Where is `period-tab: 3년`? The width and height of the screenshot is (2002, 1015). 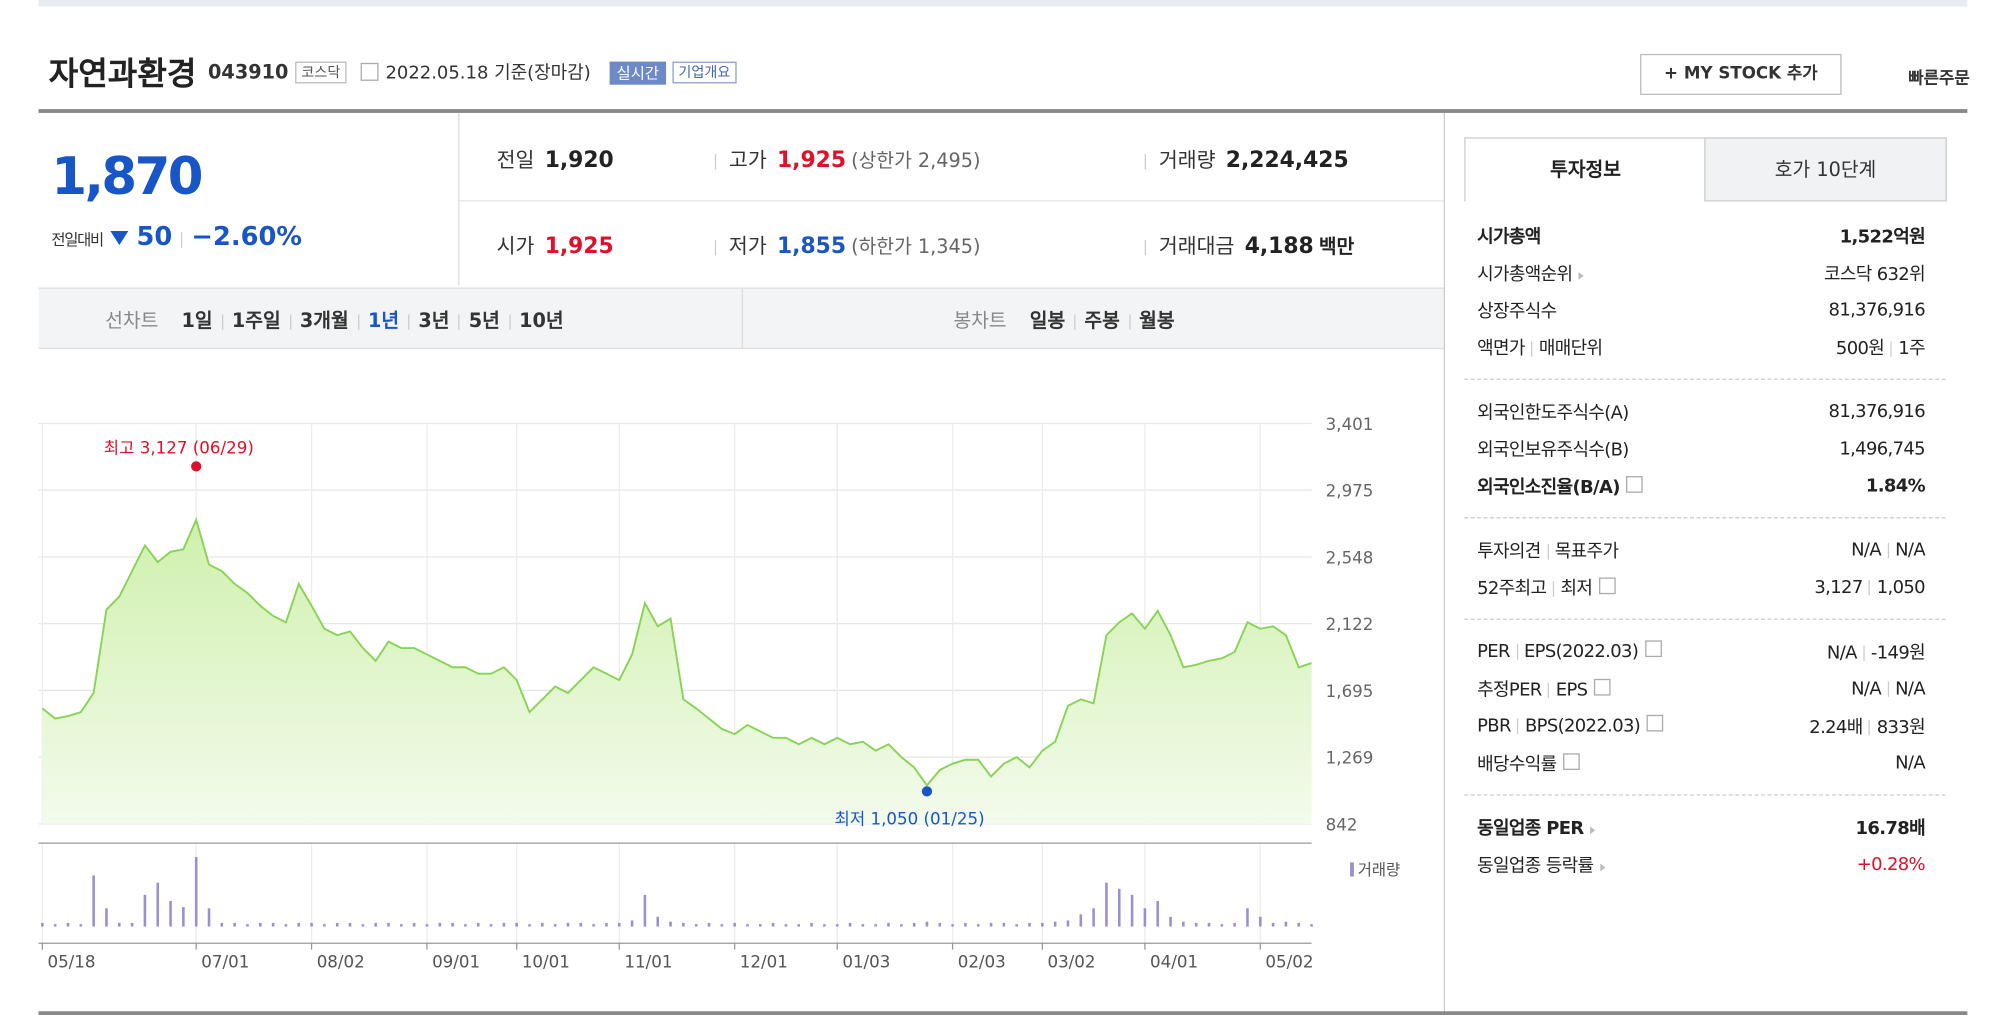
period-tab: 3년 is located at coordinates (434, 321).